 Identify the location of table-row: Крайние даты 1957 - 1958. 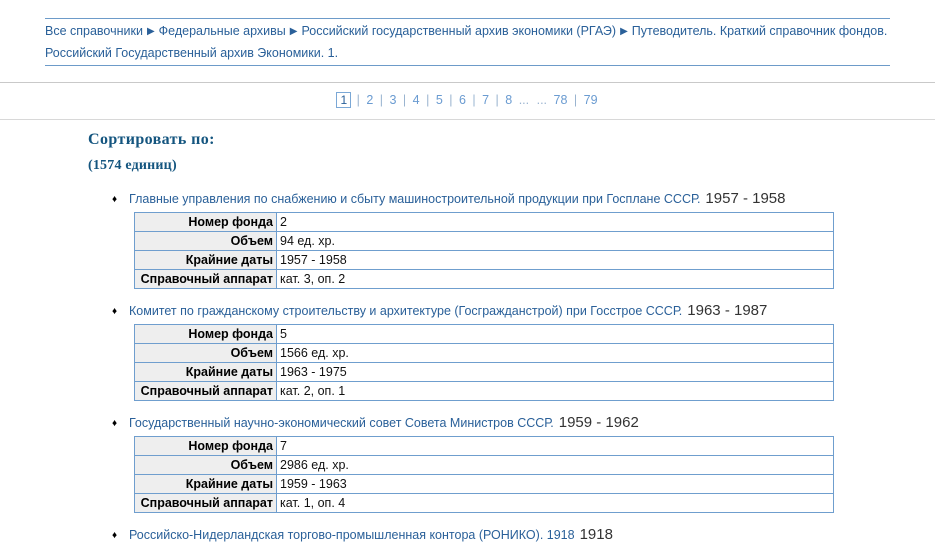
(484, 260).